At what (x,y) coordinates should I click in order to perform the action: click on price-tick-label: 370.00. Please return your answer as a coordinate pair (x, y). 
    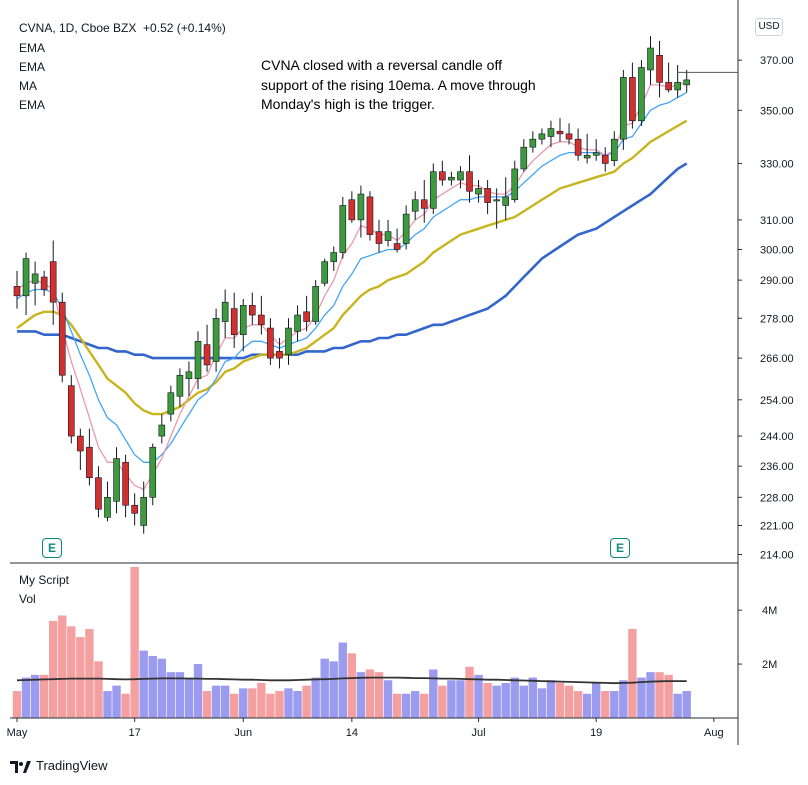
    Looking at the image, I should click on (777, 61).